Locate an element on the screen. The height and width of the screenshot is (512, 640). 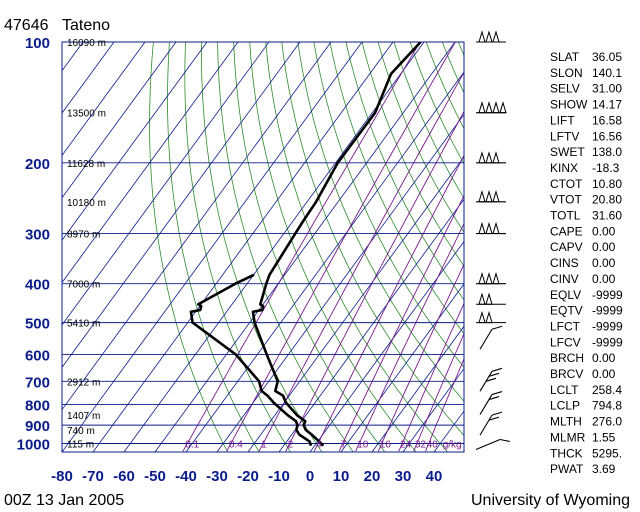
temperature-tick-label: 20 is located at coordinates (372, 476).